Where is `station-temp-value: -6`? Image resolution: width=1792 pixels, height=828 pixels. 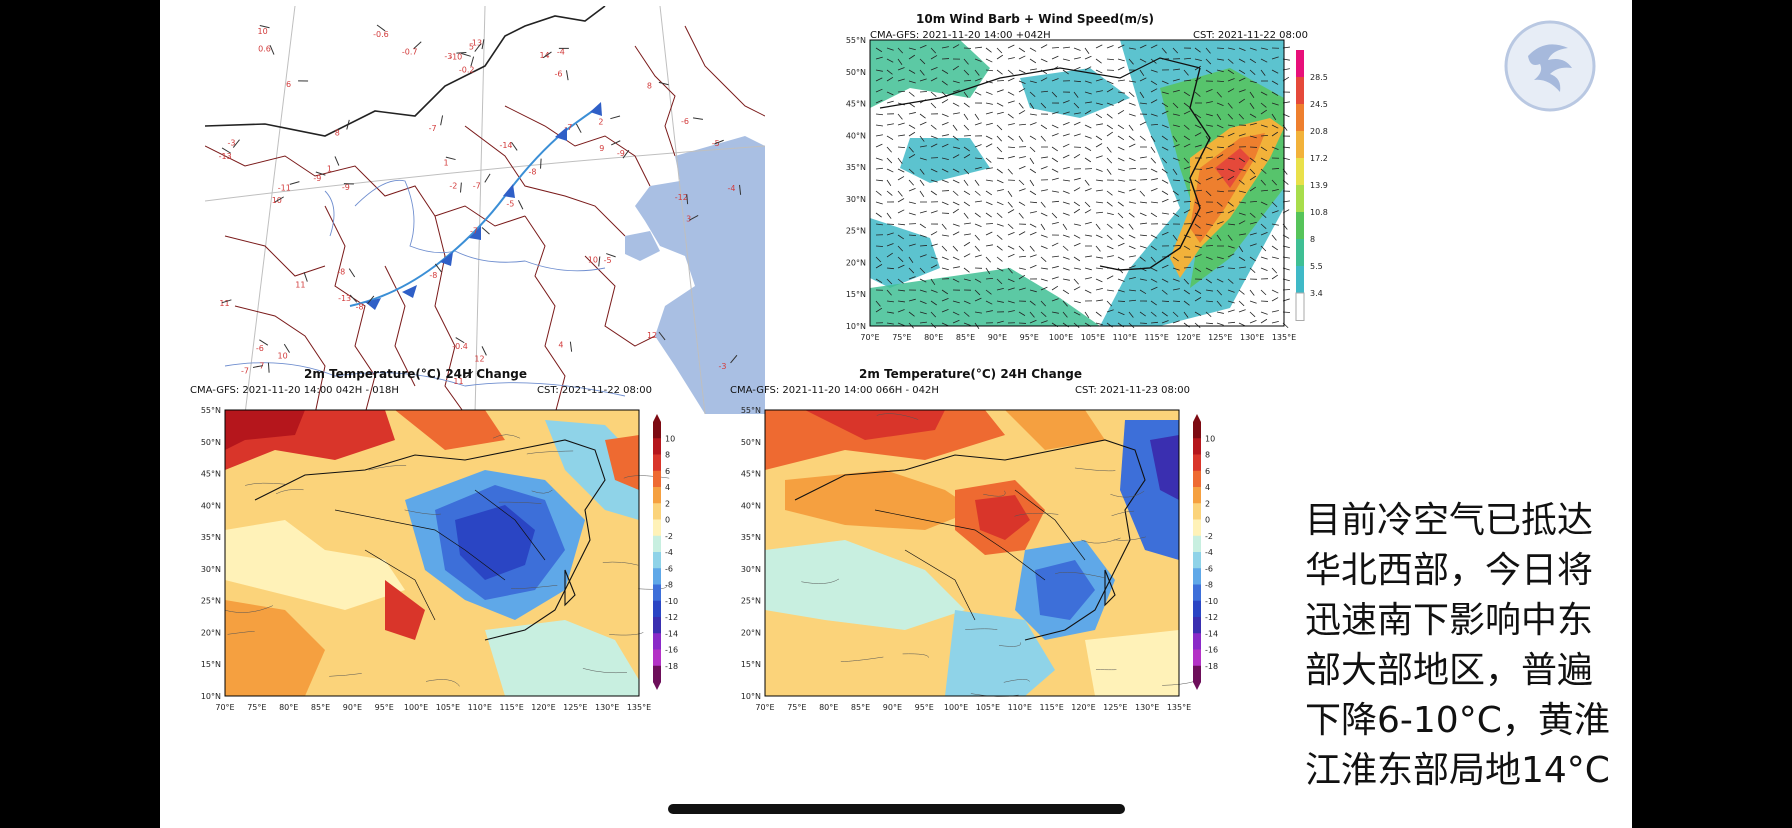
station-temp-value: -6 is located at coordinates (260, 348).